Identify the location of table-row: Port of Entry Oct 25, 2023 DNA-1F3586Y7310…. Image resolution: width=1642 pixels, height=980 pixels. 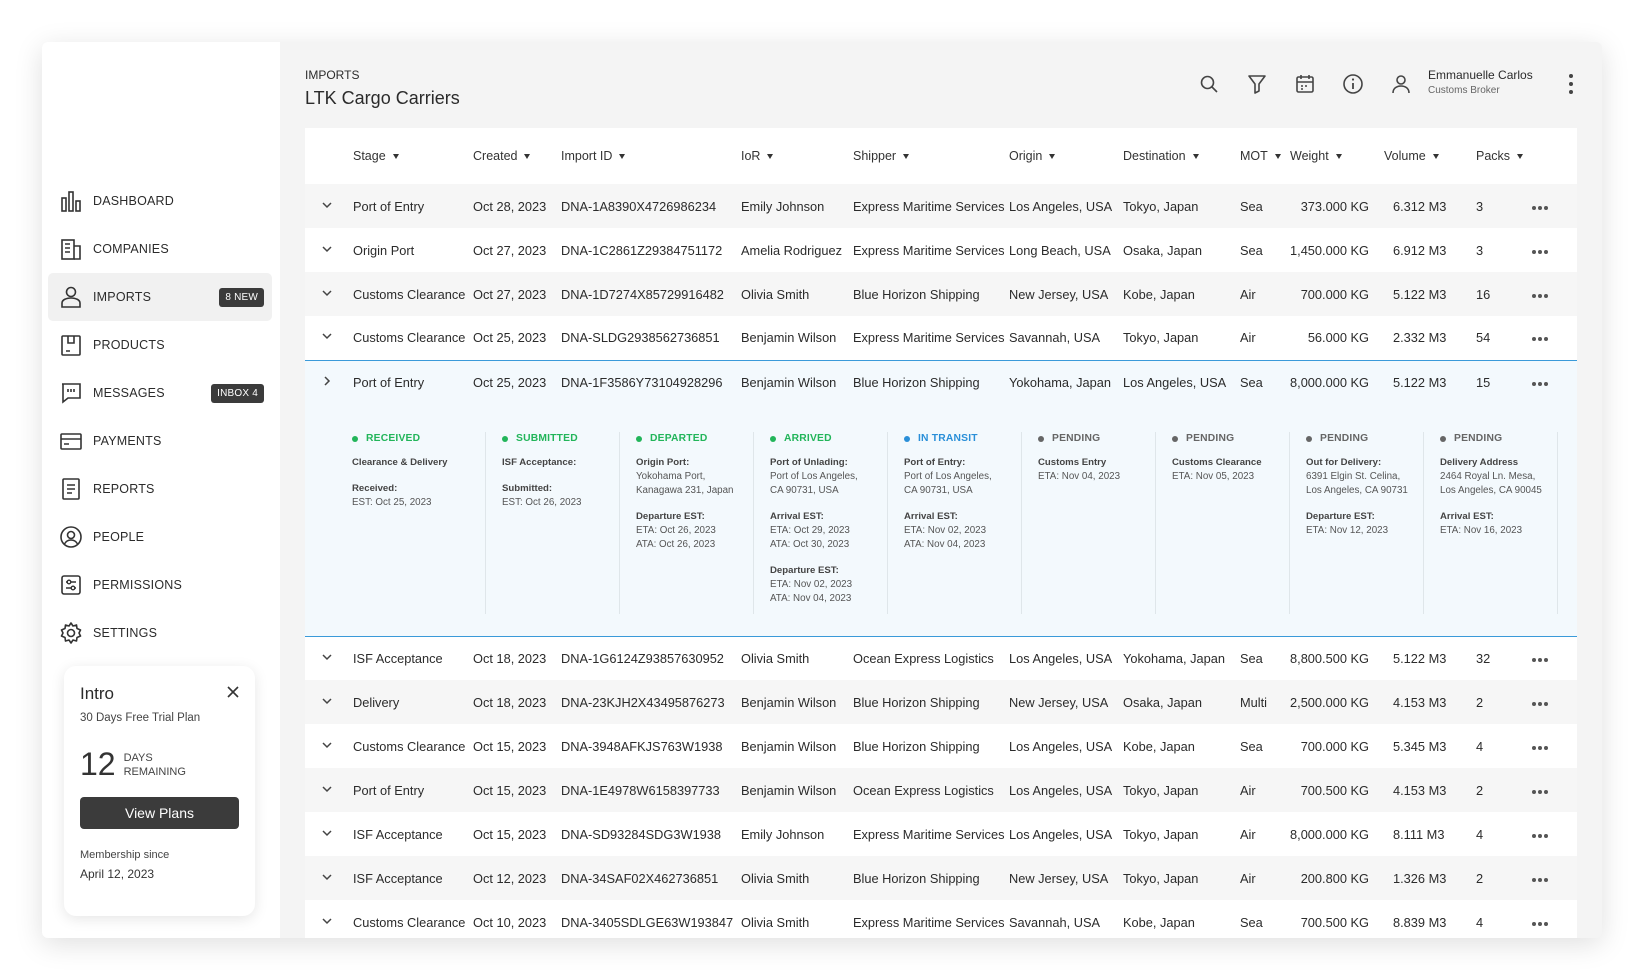
(941, 381).